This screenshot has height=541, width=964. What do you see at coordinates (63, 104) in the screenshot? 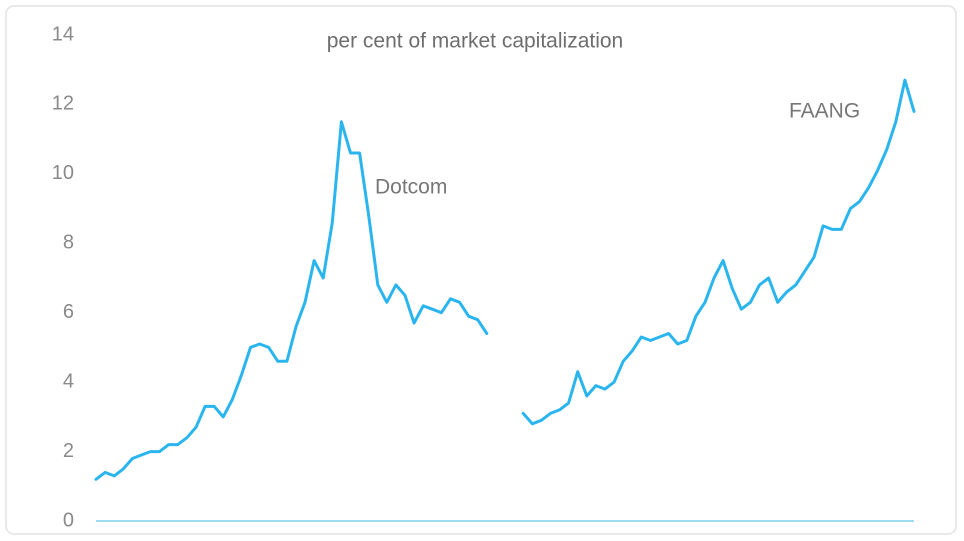
I see `y-tick-label: 12` at bounding box center [63, 104].